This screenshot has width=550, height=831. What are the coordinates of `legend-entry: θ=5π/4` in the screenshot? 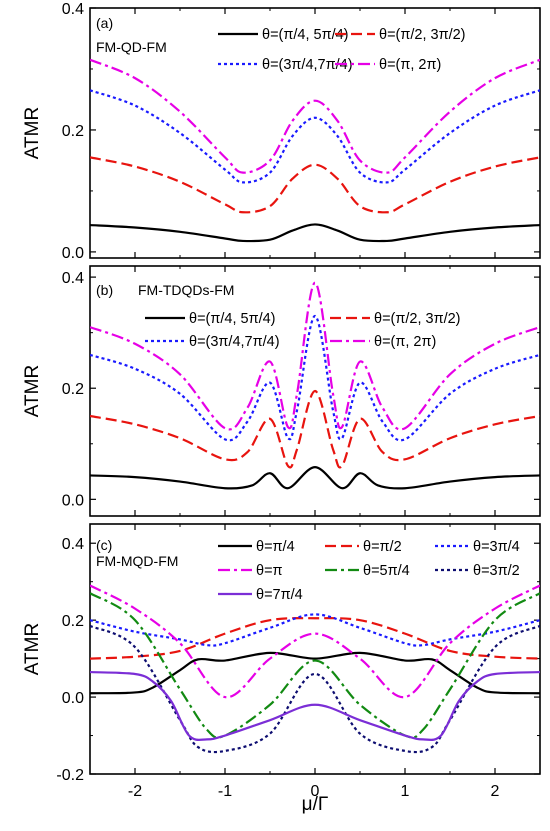 It's located at (386, 571).